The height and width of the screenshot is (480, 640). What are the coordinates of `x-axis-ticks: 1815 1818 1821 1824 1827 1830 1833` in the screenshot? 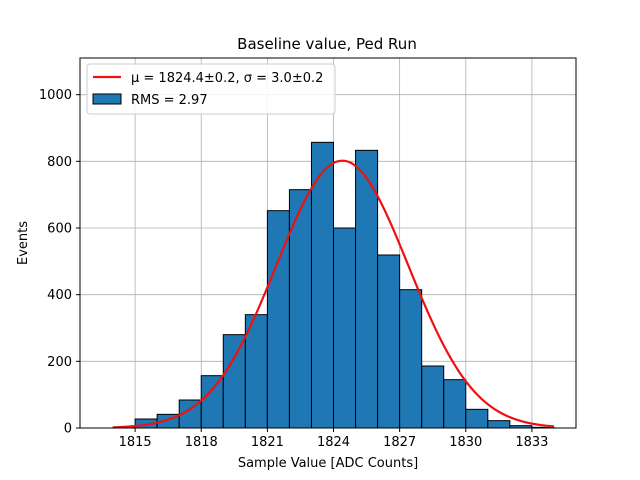 It's located at (333, 439).